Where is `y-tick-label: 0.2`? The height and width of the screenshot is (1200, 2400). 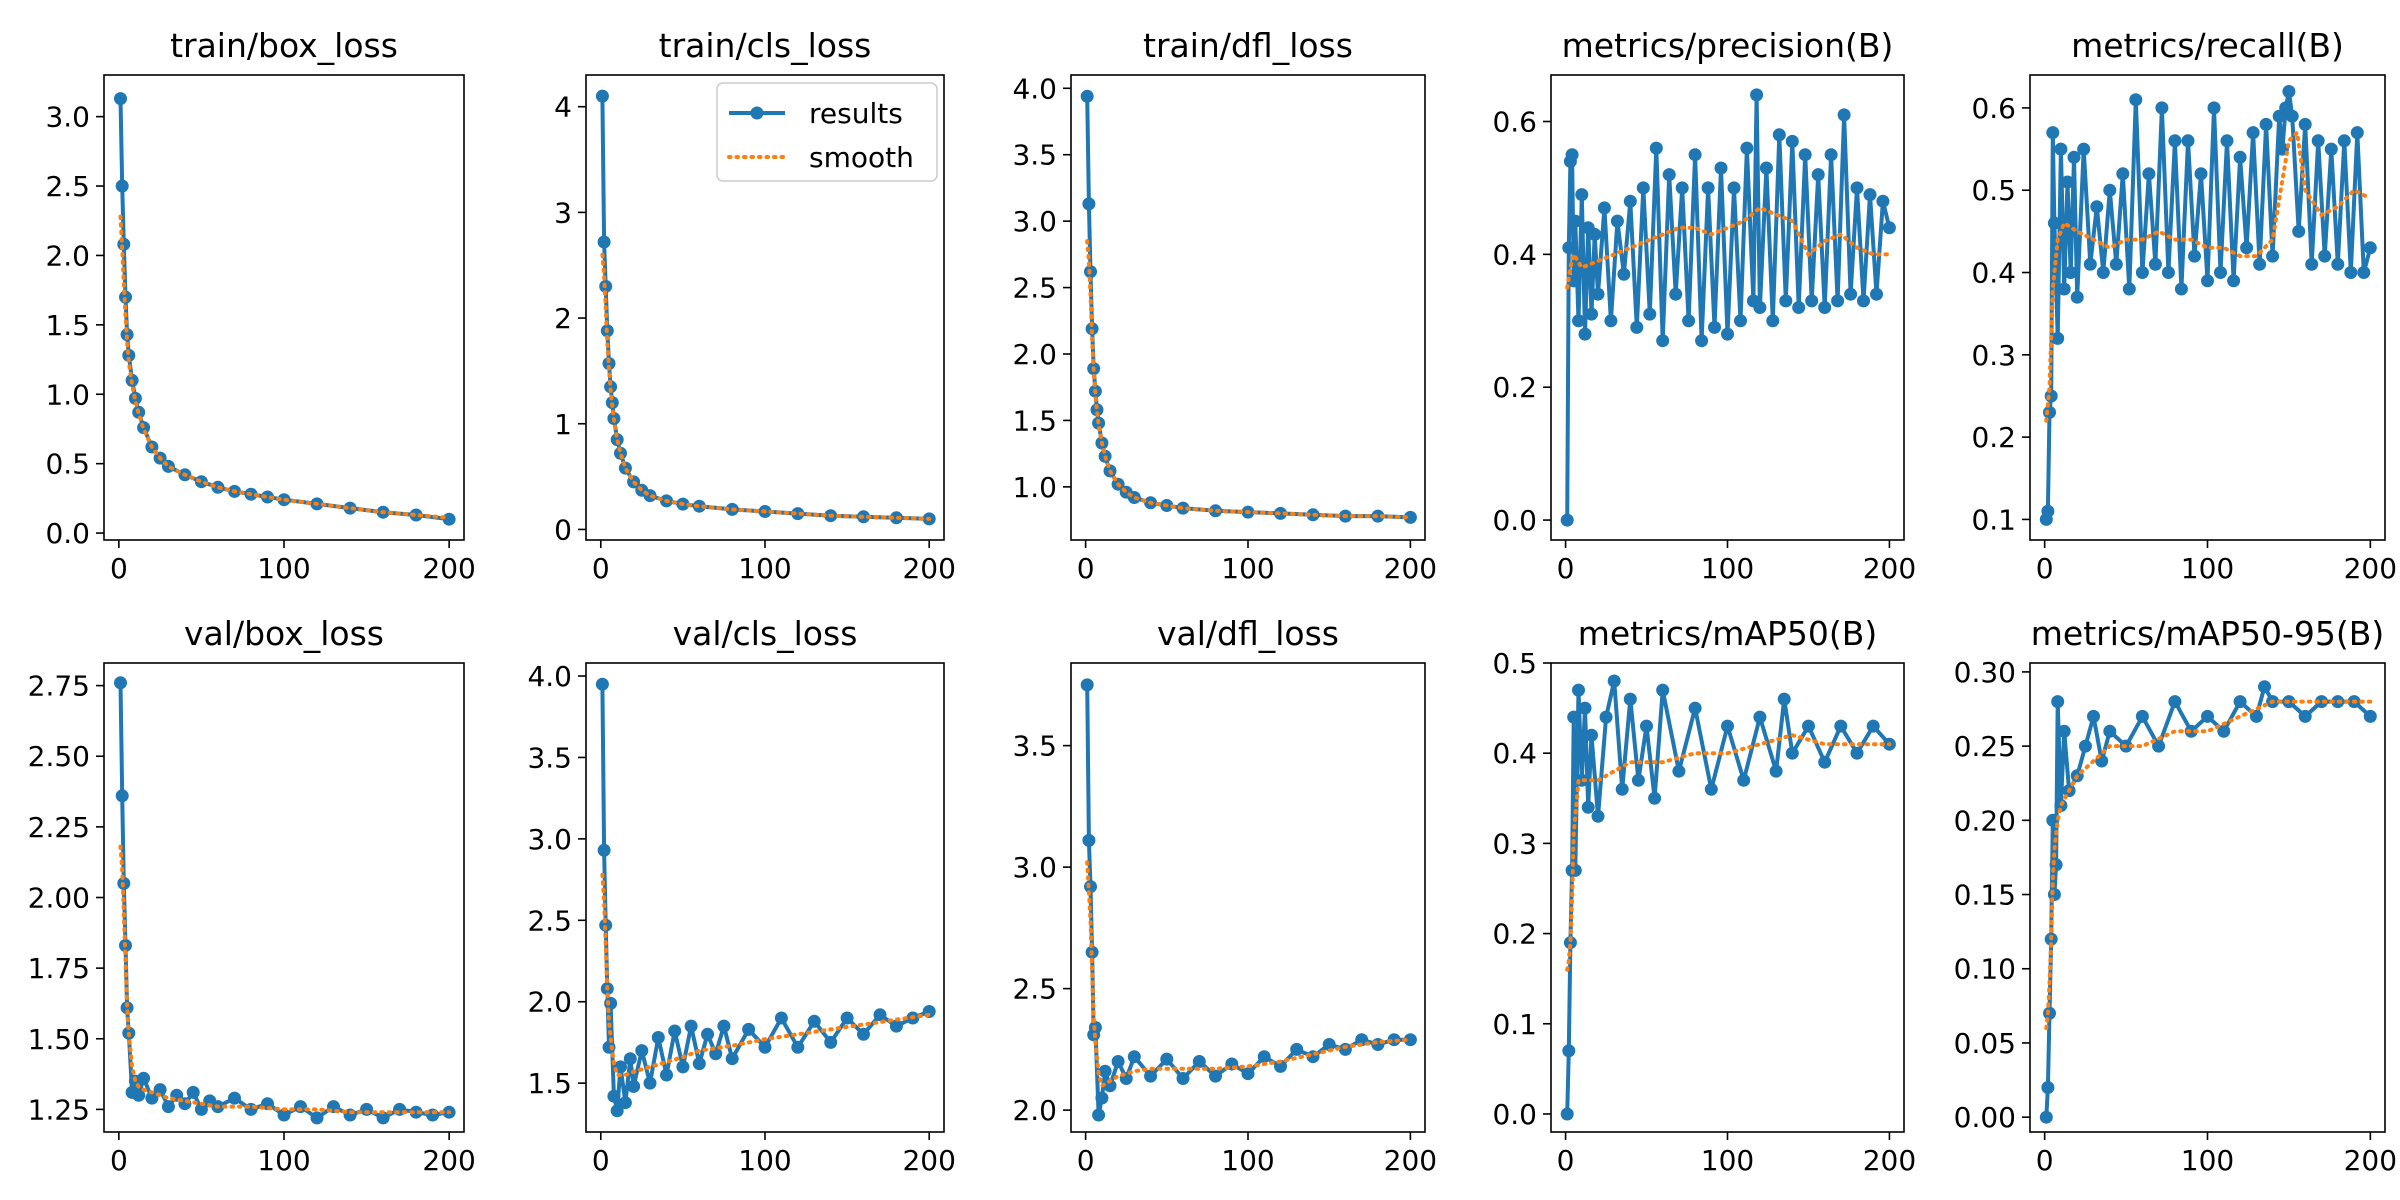 y-tick-label: 0.2 is located at coordinates (1993, 437).